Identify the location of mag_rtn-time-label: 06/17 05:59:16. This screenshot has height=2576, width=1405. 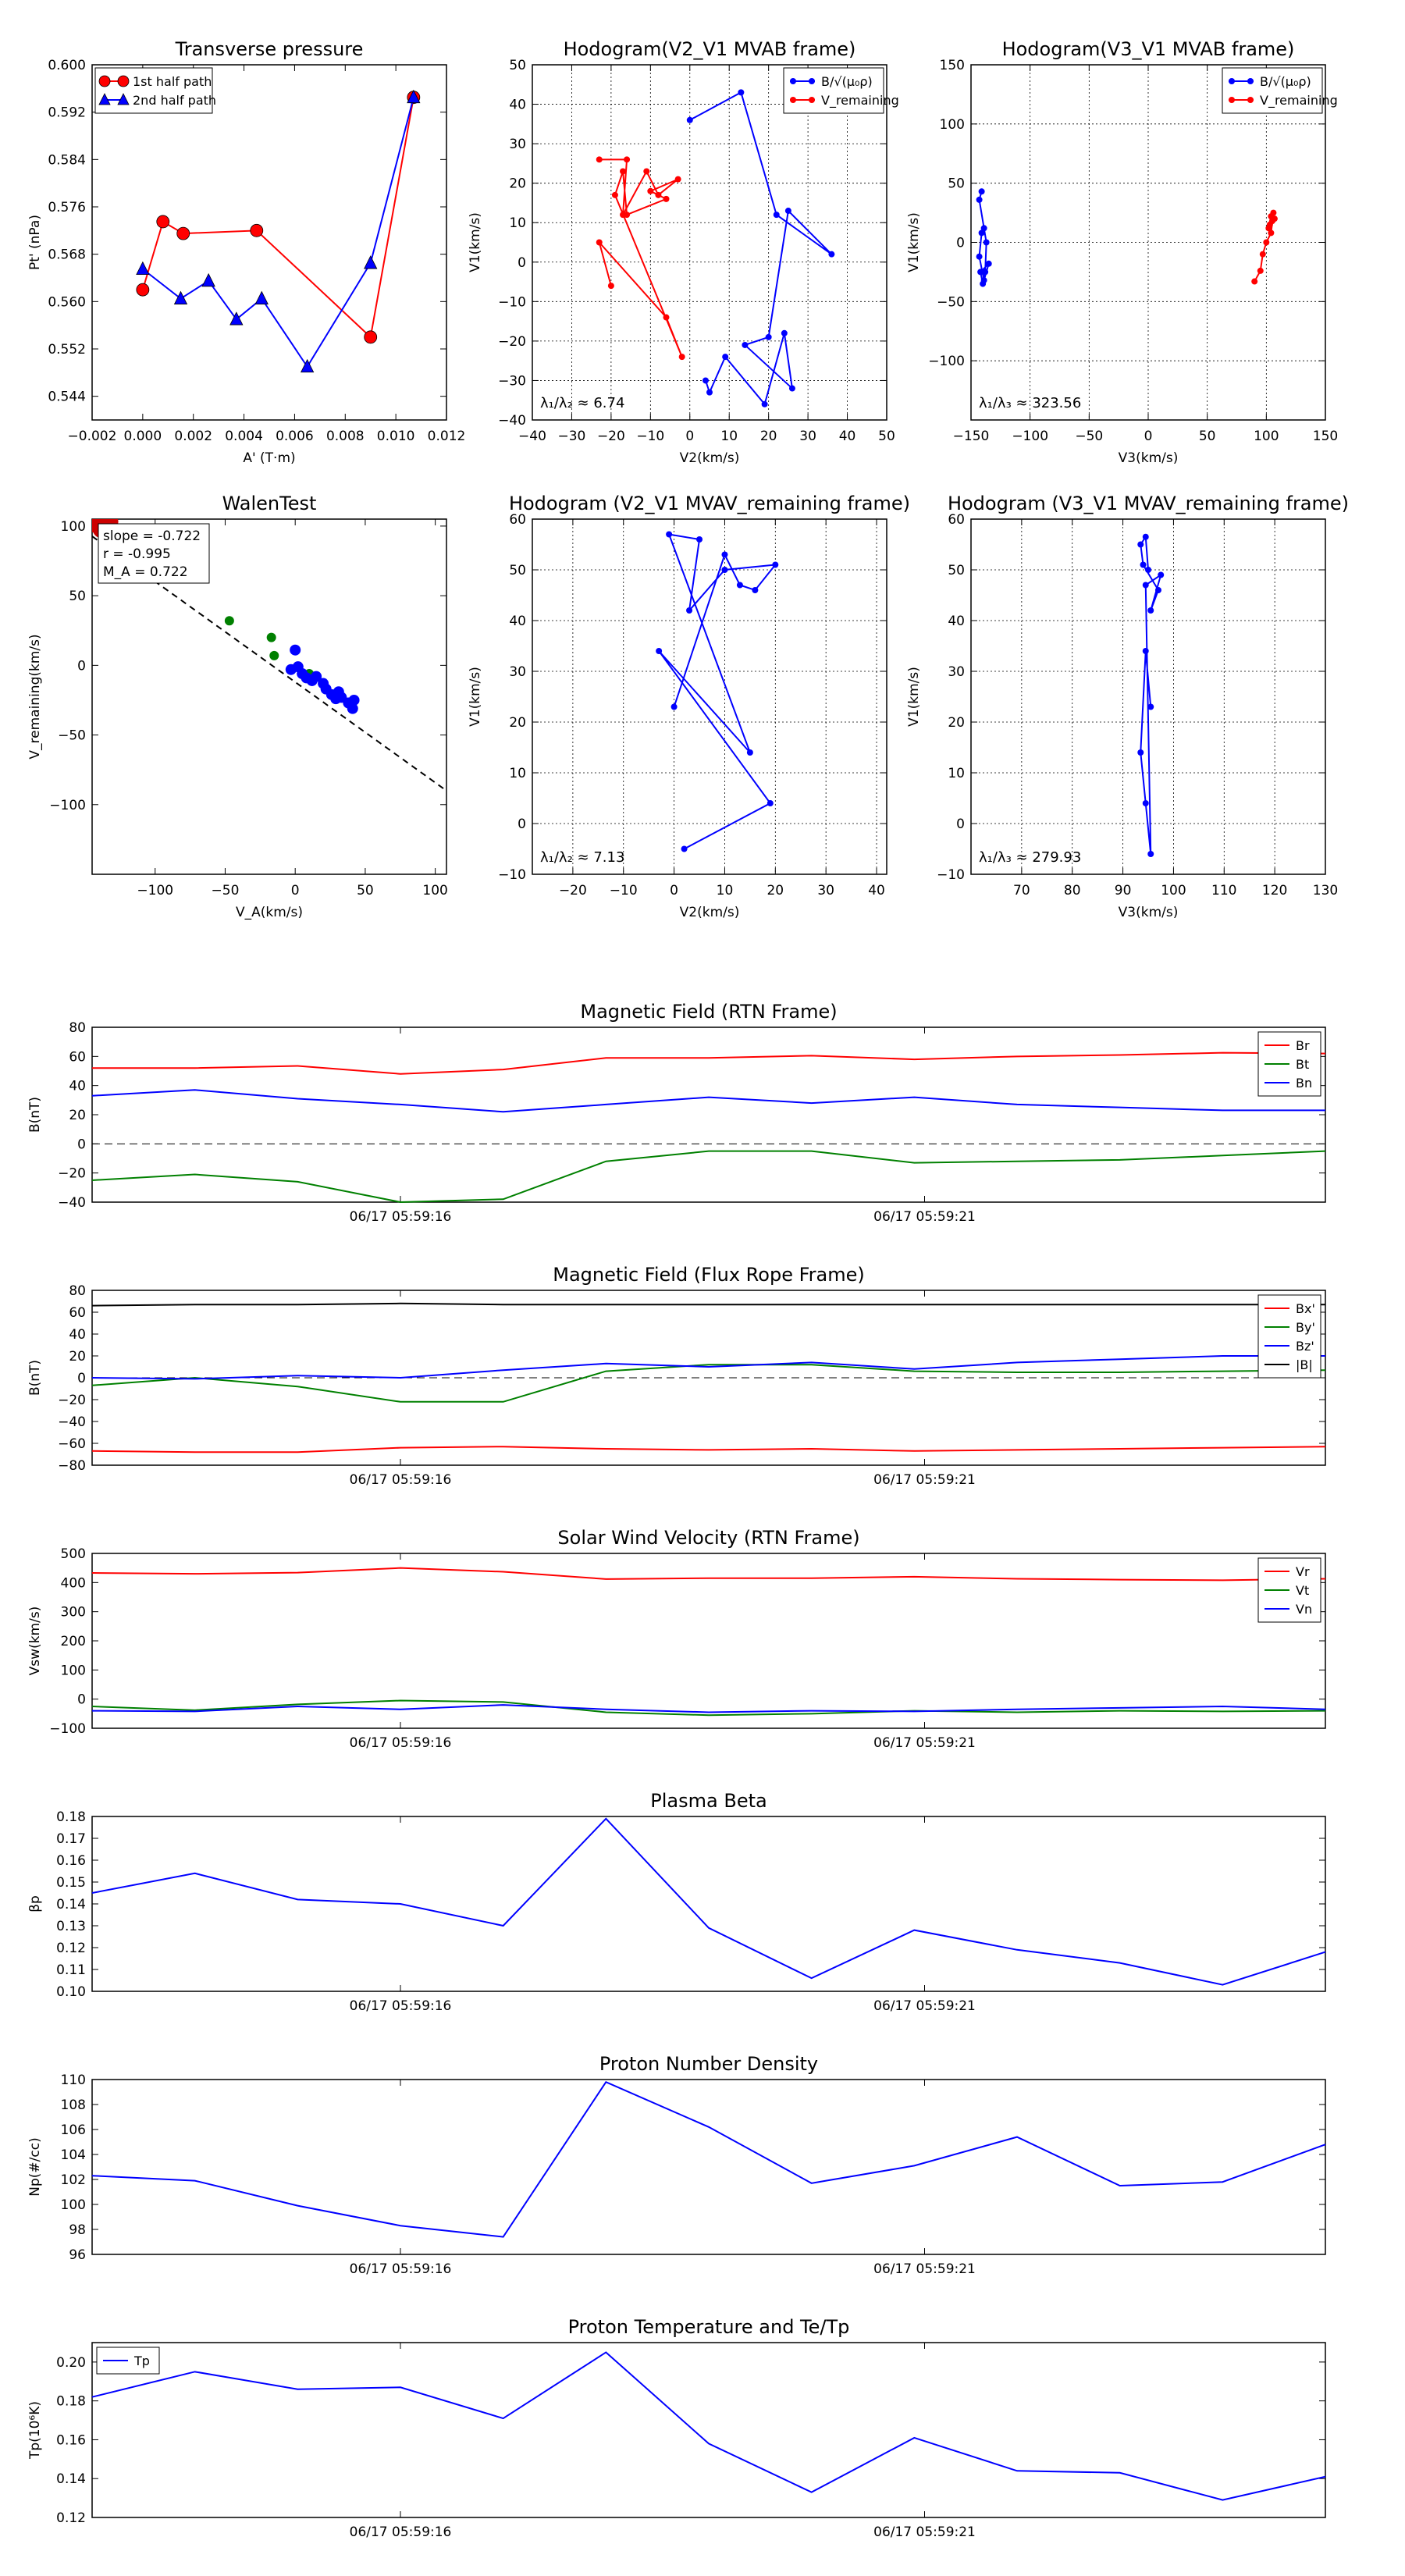
(401, 1217).